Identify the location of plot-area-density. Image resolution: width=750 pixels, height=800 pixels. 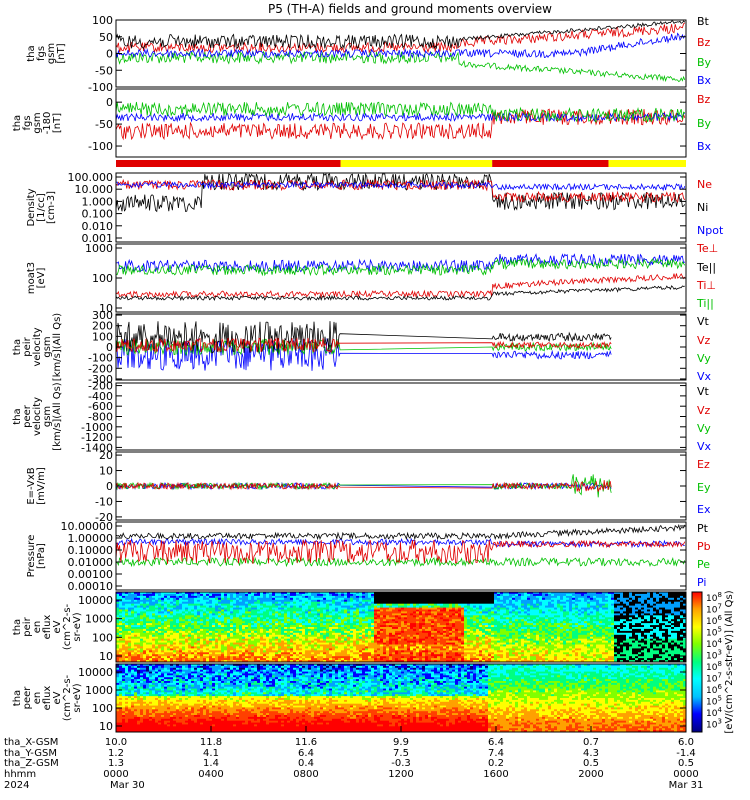
(401, 193).